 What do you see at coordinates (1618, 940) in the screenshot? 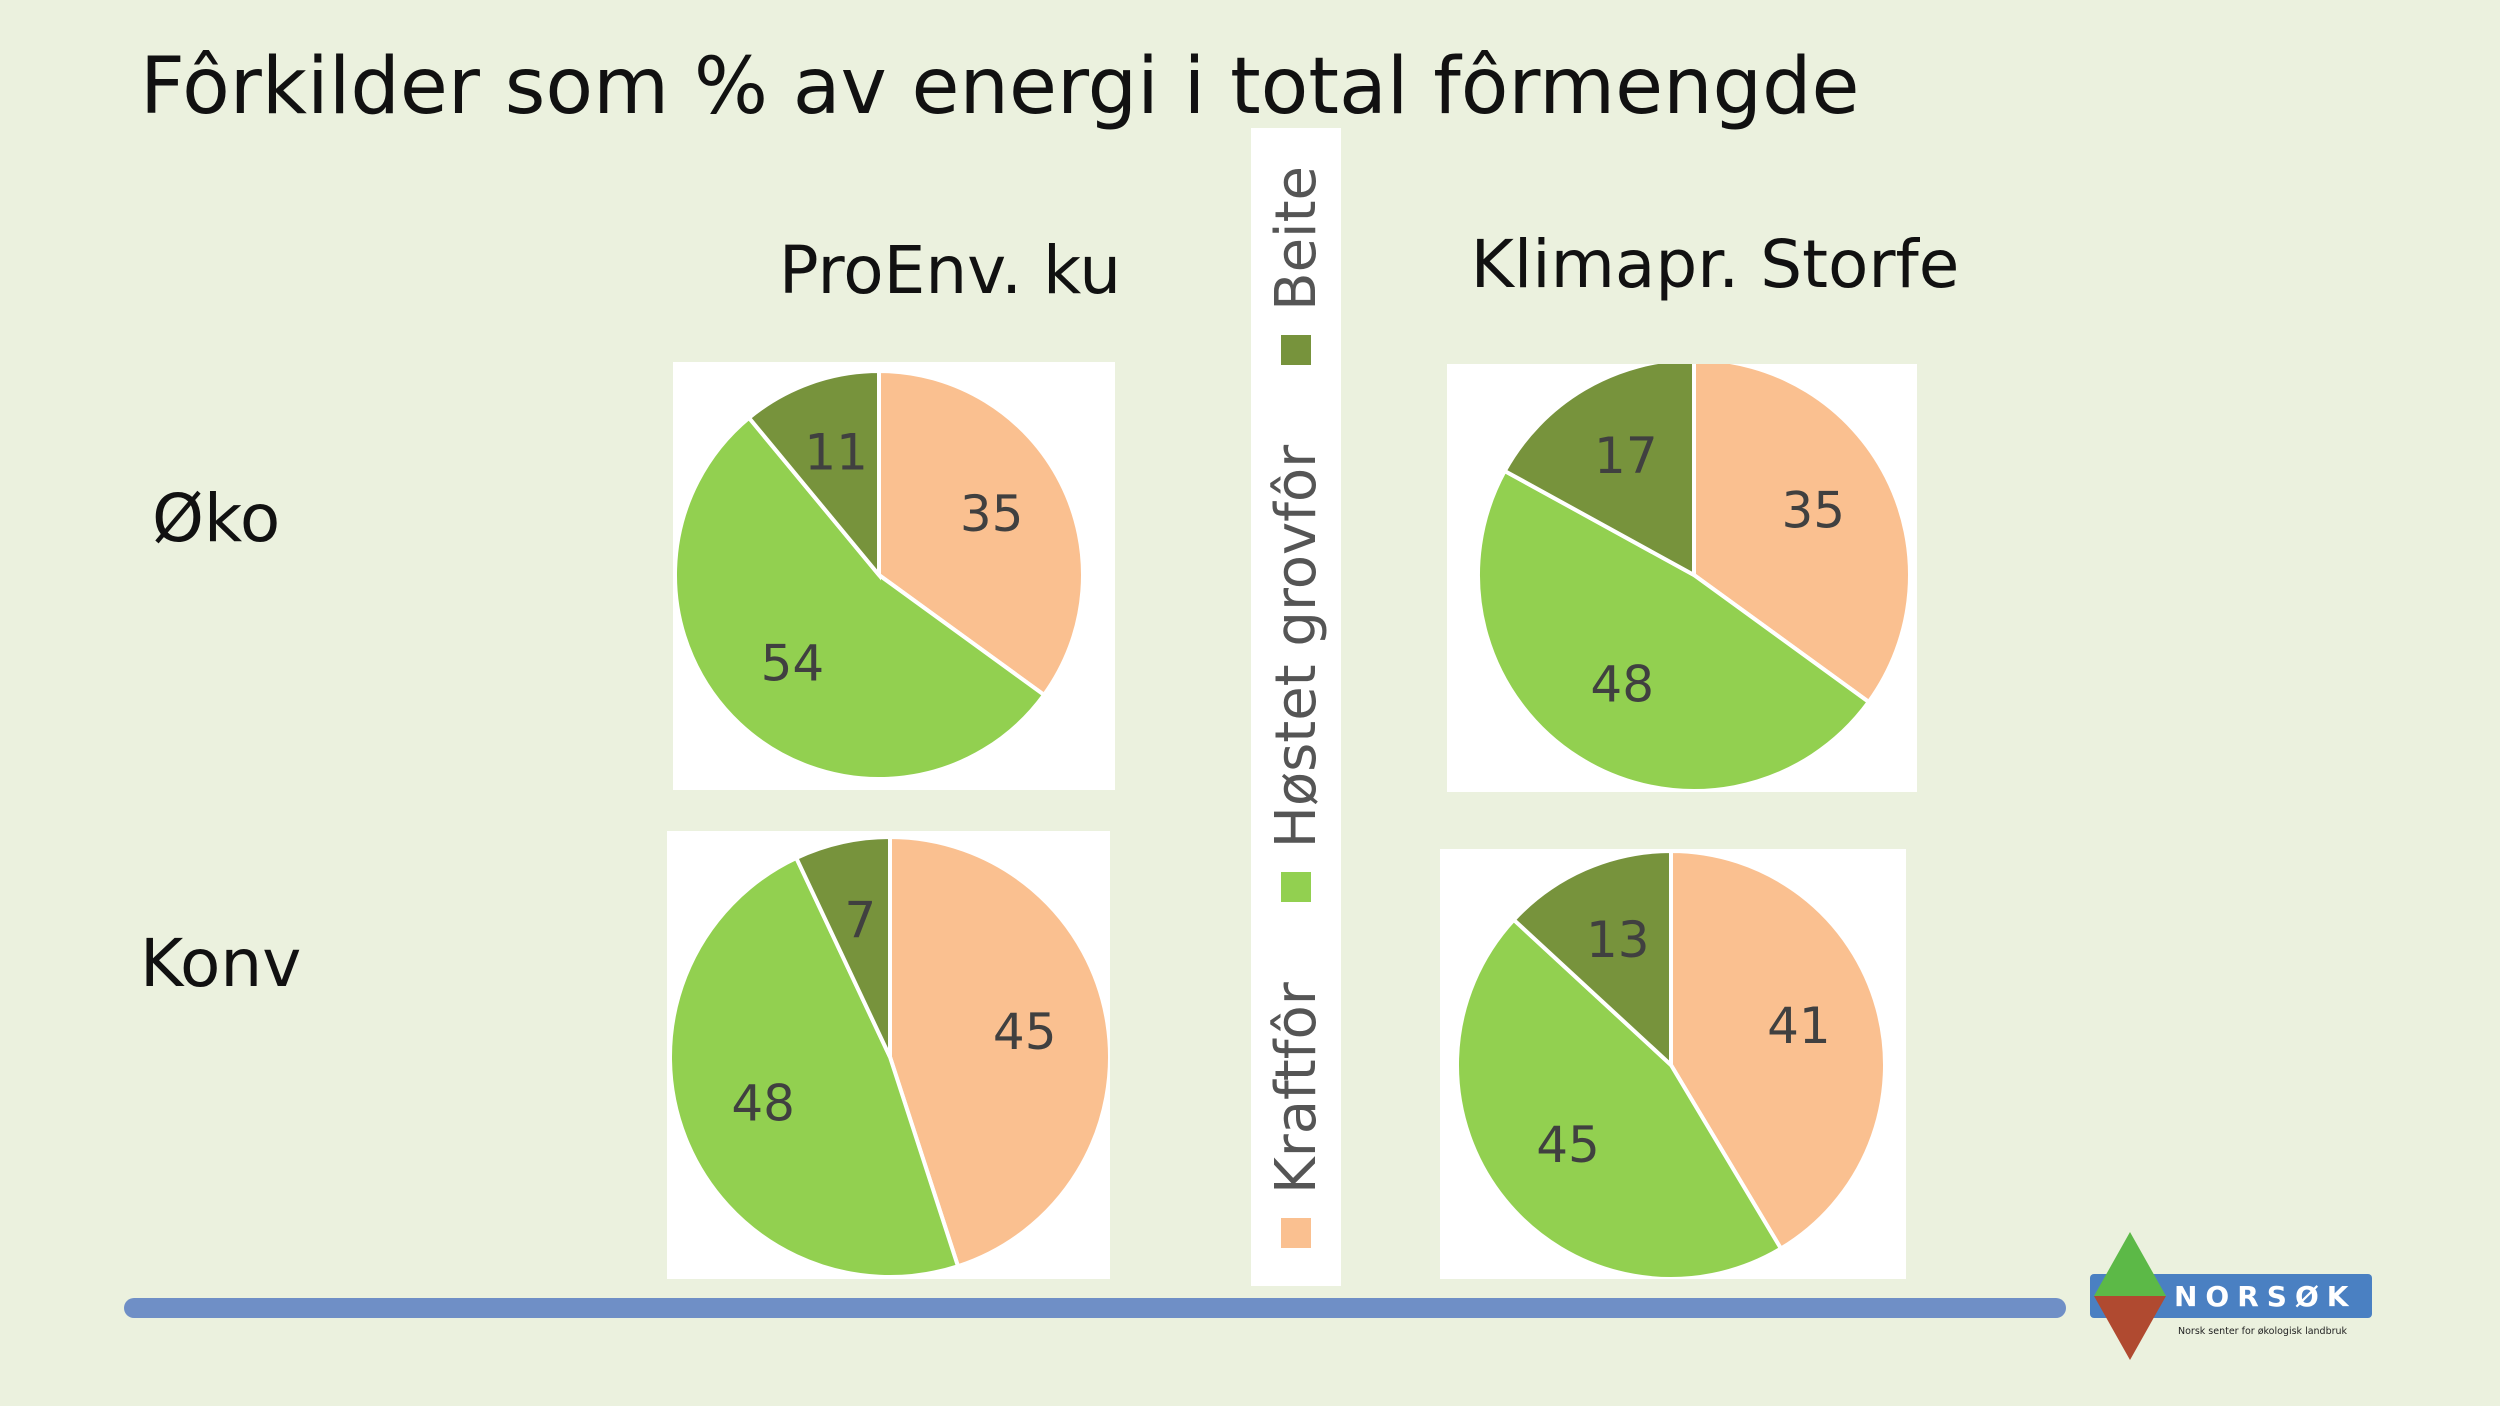
I see `data-label: 13` at bounding box center [1618, 940].